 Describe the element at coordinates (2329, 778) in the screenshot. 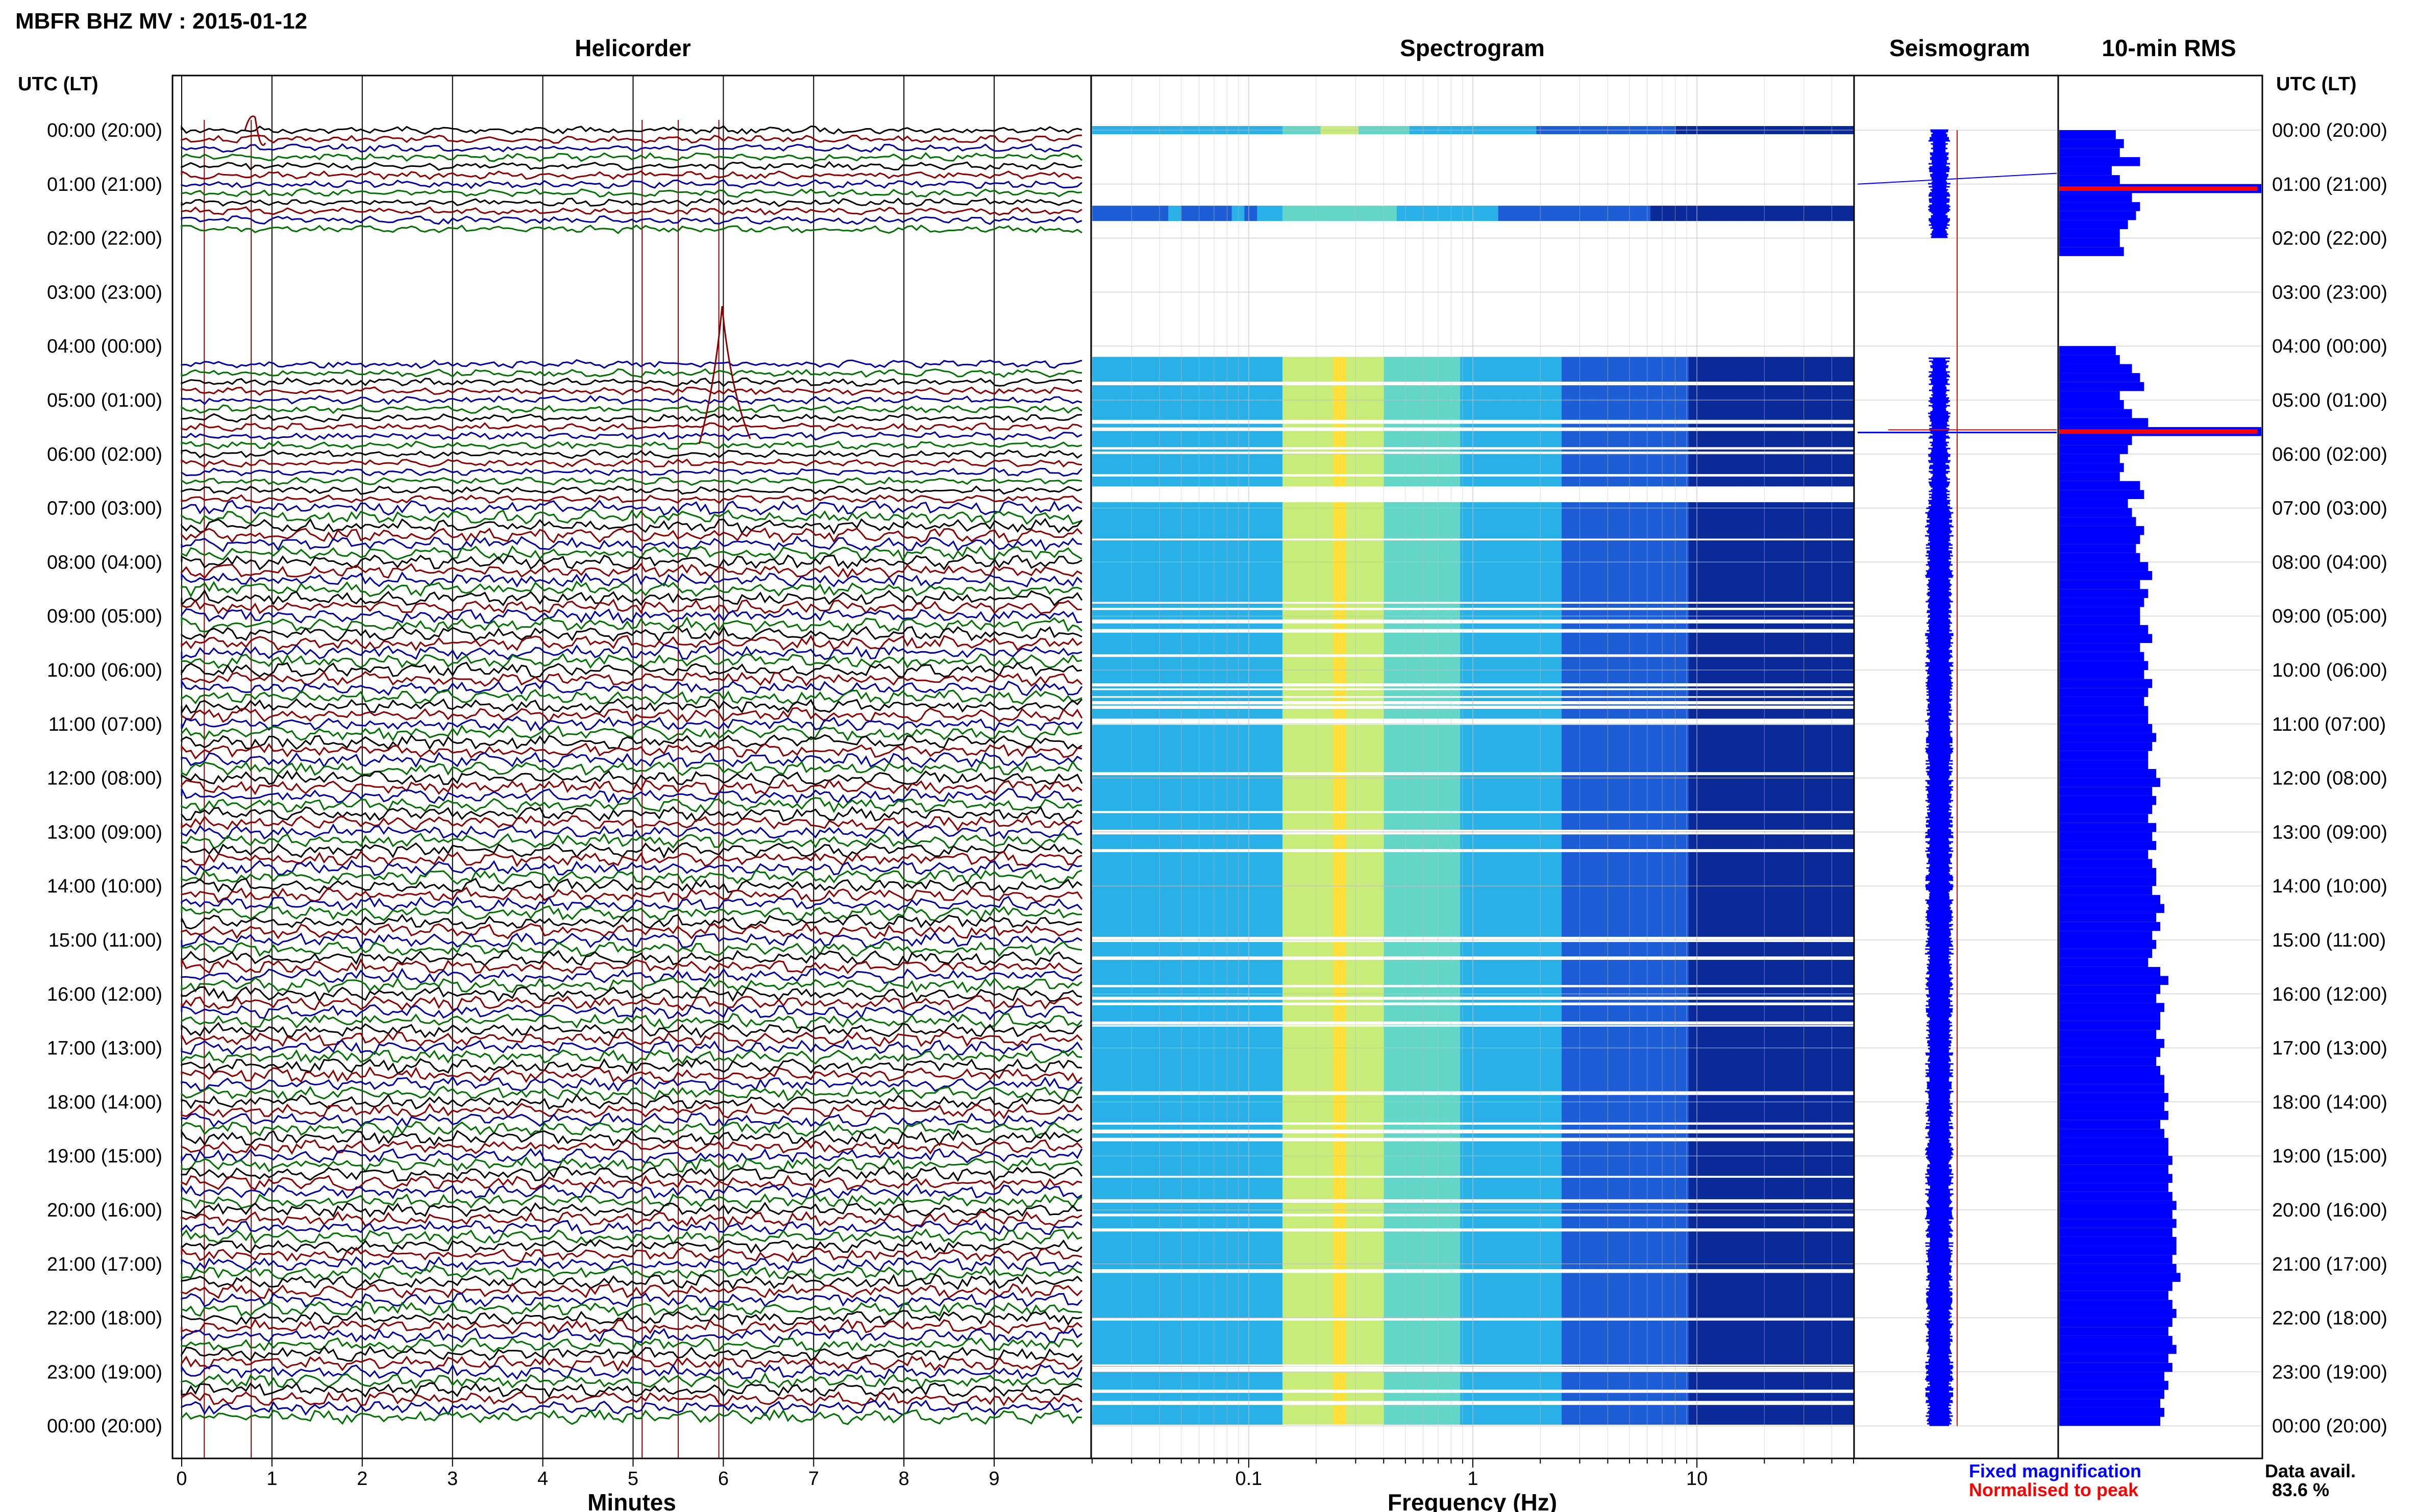

I see `time-tick-label: 12:00 (08:00)` at that location.